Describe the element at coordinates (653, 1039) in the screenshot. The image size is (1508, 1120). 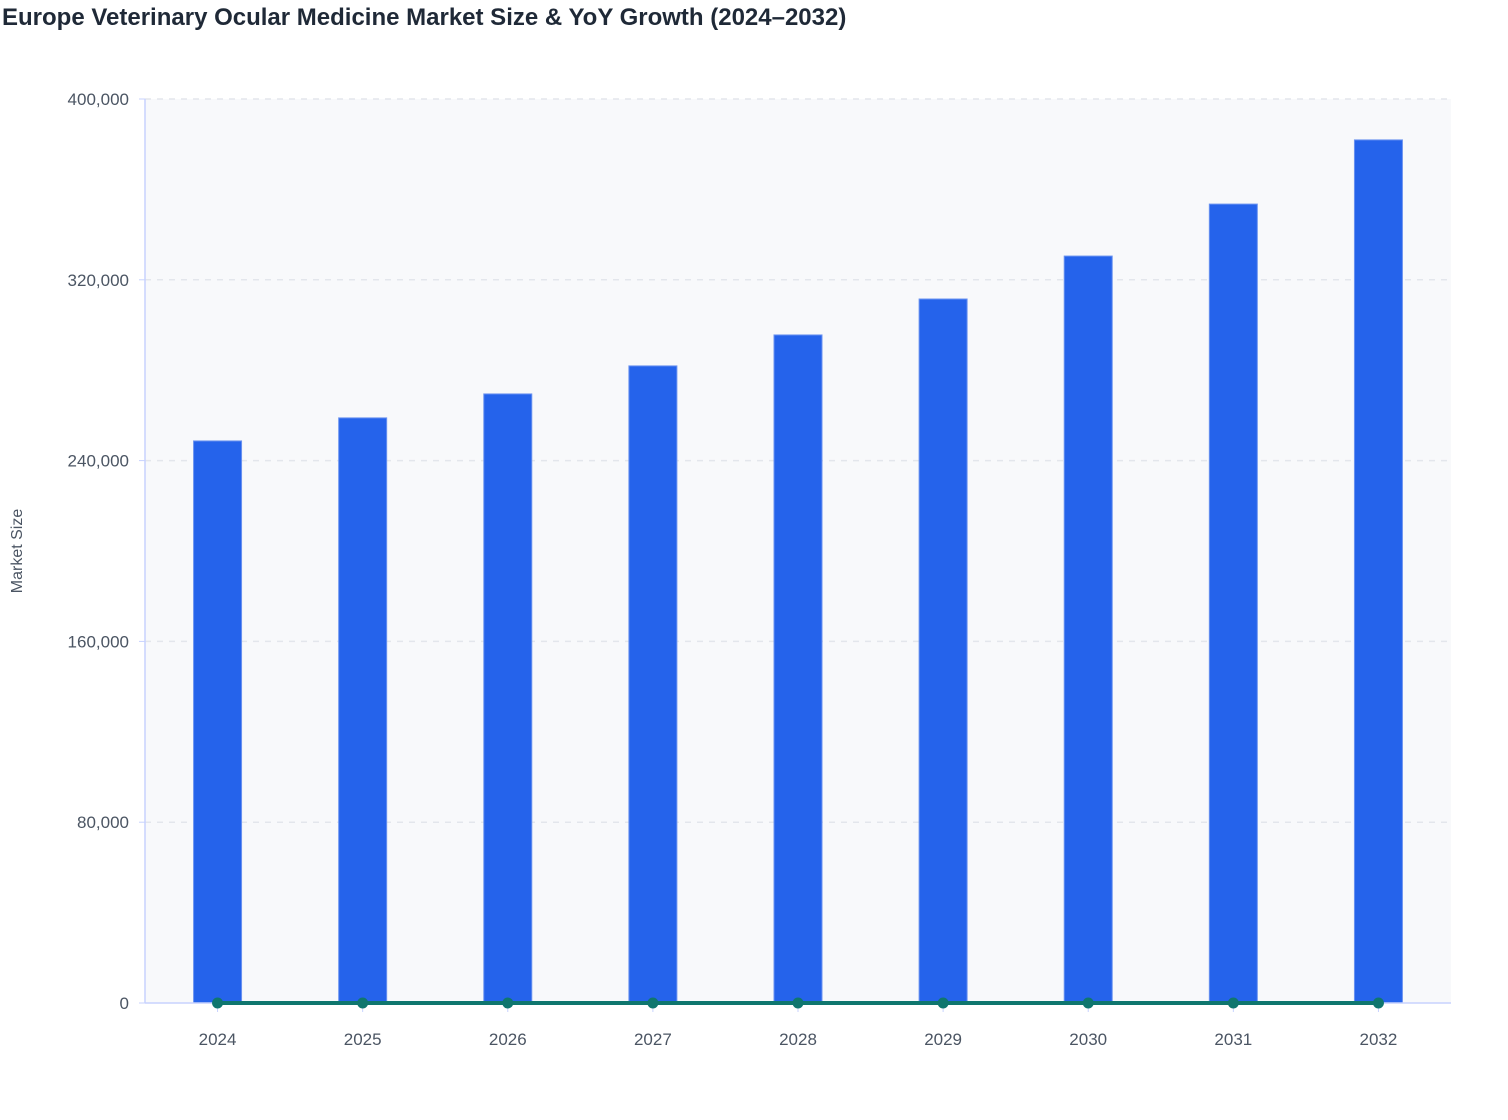
I see `x-tick-label: 2027` at that location.